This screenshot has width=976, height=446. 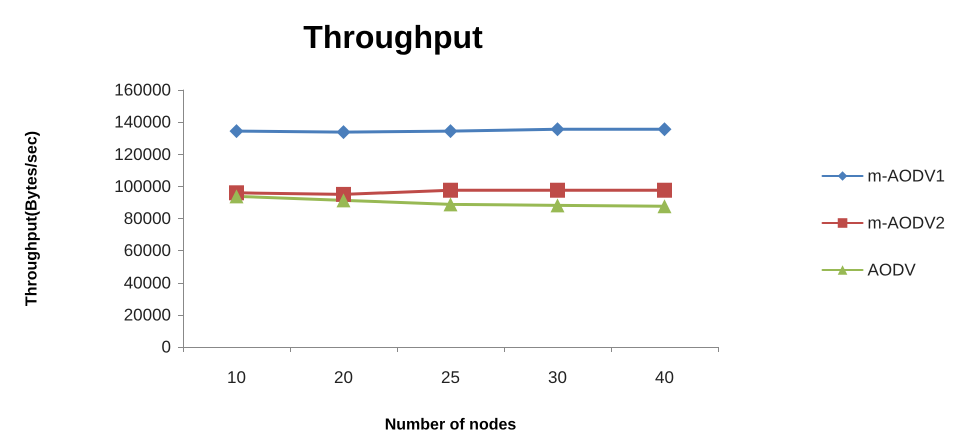 What do you see at coordinates (142, 186) in the screenshot?
I see `y-tick-label: 100000` at bounding box center [142, 186].